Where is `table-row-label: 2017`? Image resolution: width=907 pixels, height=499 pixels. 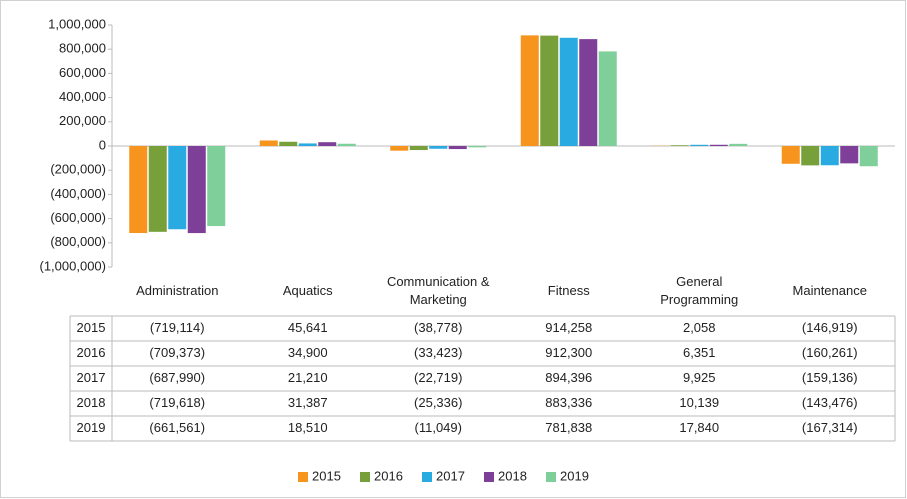
table-row-label: 2017 is located at coordinates (91, 377).